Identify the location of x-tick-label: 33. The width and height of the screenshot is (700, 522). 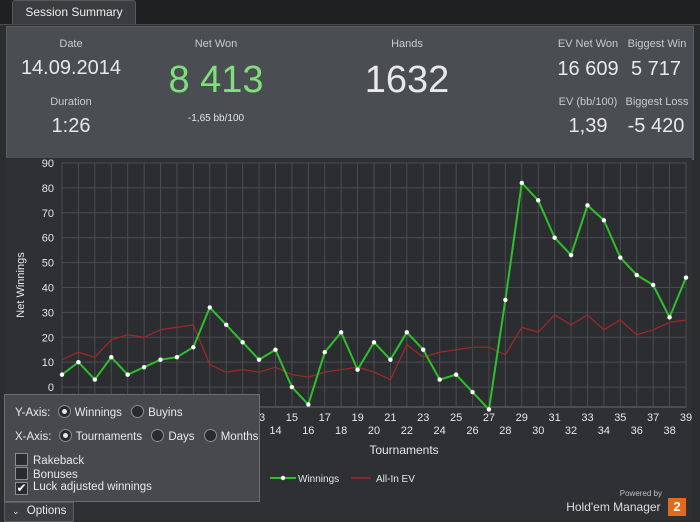
(587, 418).